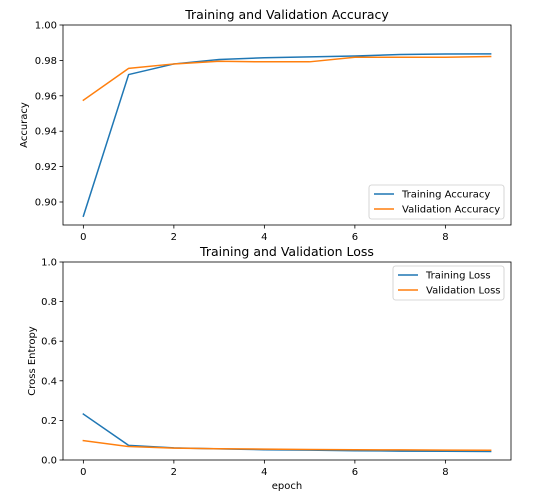  Describe the element at coordinates (49, 381) in the screenshot. I see `y-tick-label: 0.4` at that location.